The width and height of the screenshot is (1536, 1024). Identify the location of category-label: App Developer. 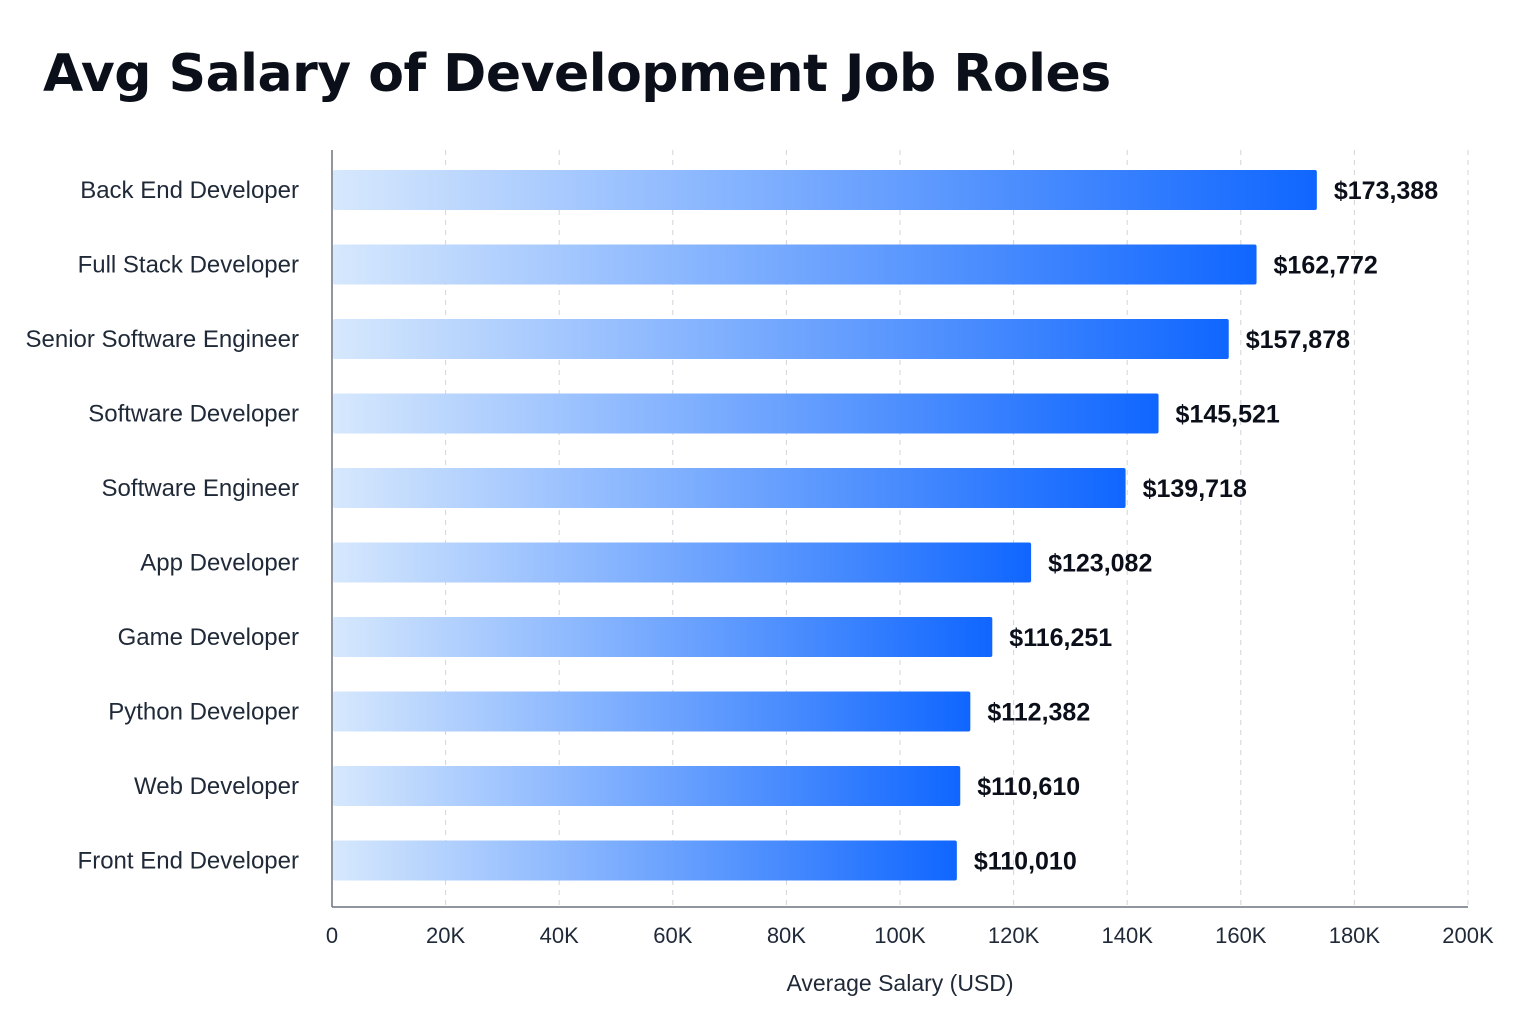
(219, 563).